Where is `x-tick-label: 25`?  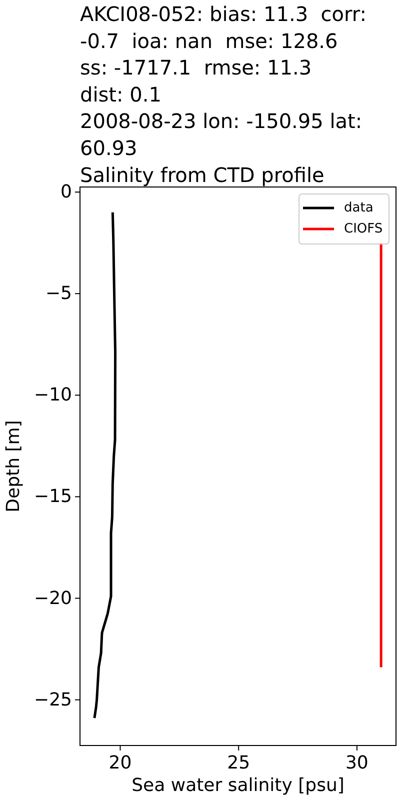 x-tick-label: 25 is located at coordinates (238, 763).